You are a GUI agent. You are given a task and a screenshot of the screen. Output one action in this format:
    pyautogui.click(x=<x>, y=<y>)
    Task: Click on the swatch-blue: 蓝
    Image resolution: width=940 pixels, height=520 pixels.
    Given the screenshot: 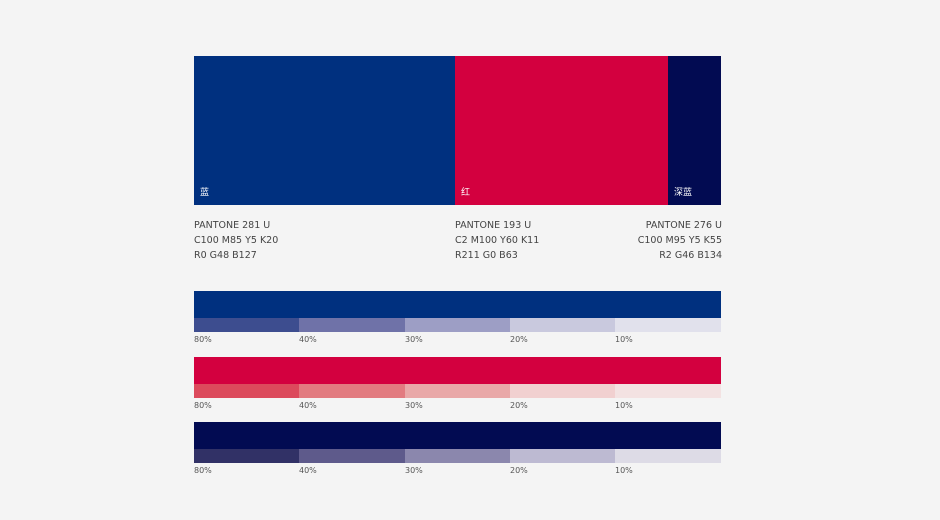 What is the action you would take?
    pyautogui.click(x=324, y=130)
    